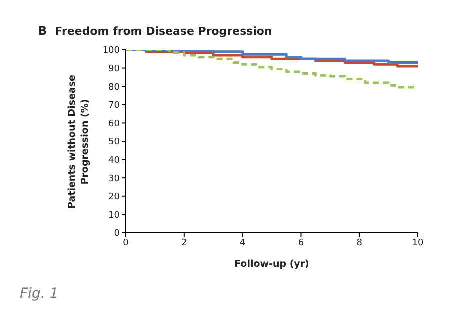  I want to click on y-tick-label: 50, so click(114, 143).